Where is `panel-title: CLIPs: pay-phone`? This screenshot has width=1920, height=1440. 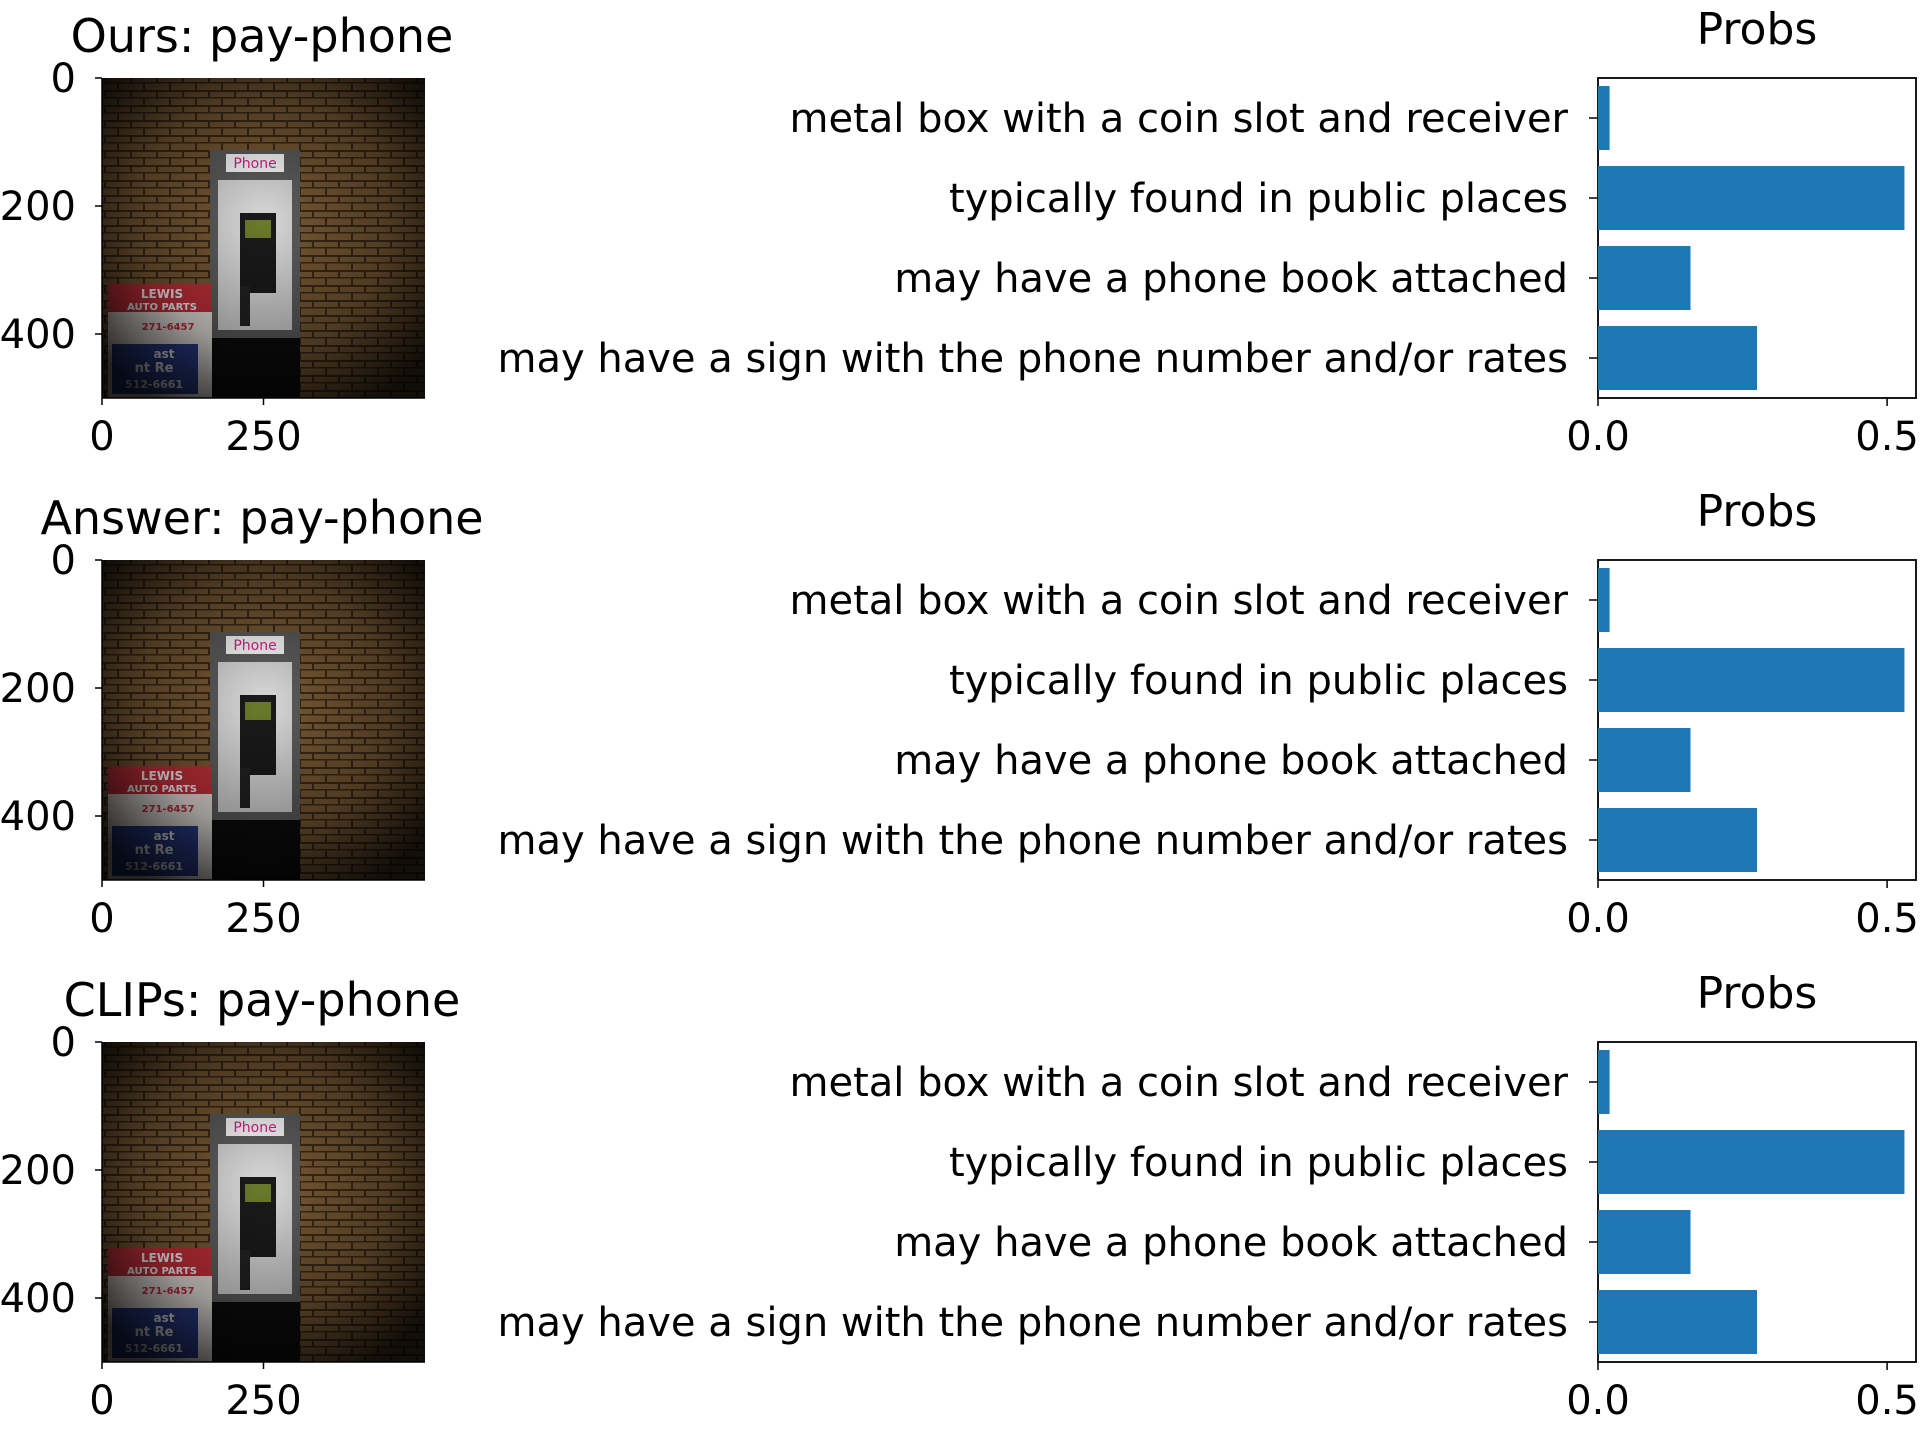 panel-title: CLIPs: pay-phone is located at coordinates (262, 1000).